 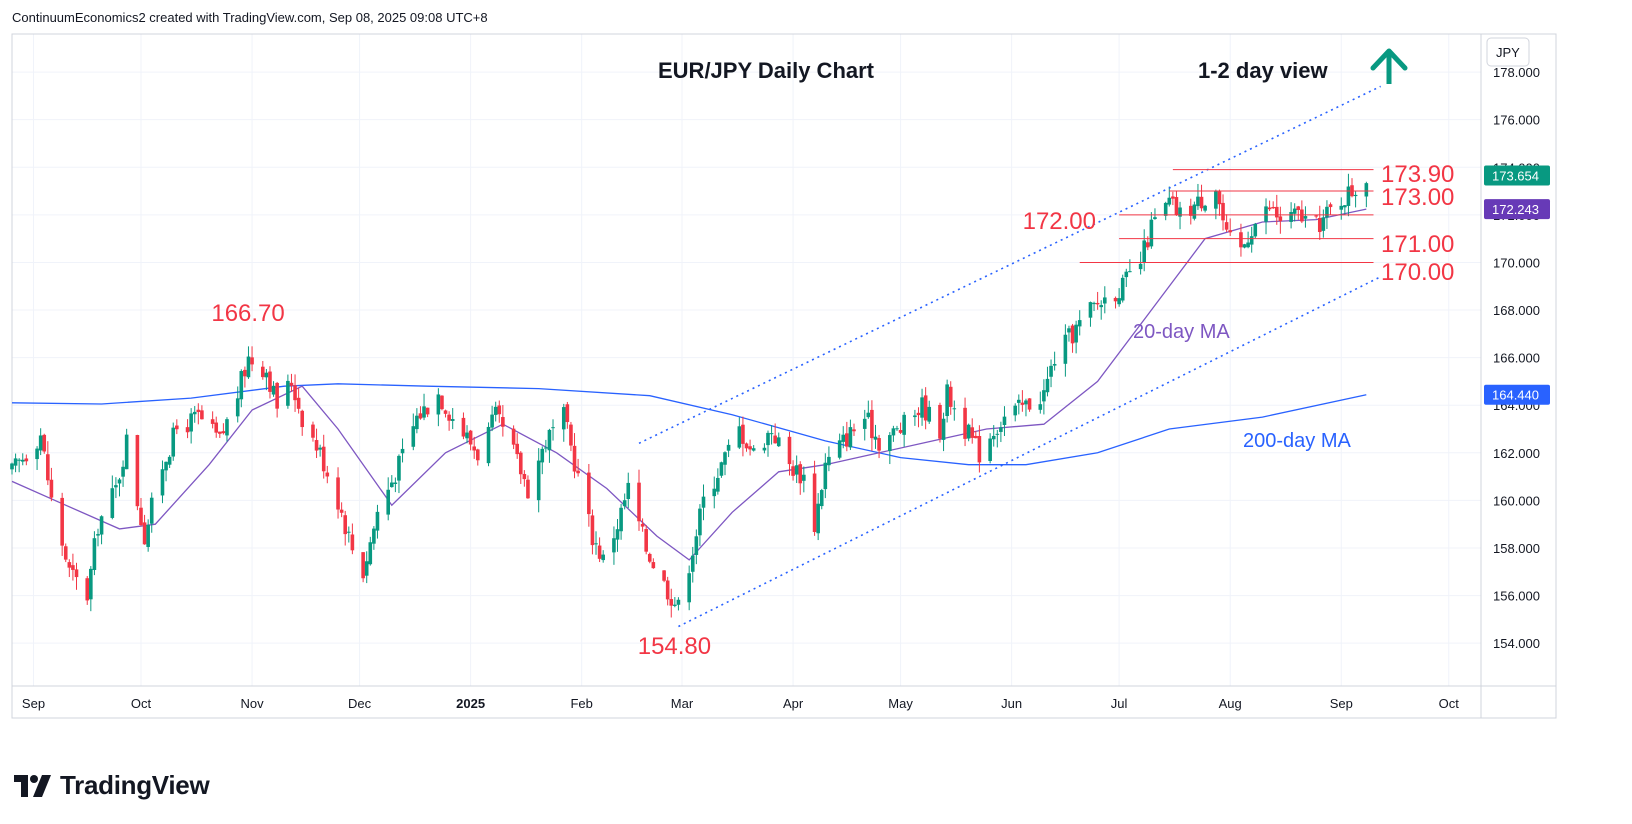 I want to click on ma200-line, so click(x=689, y=424).